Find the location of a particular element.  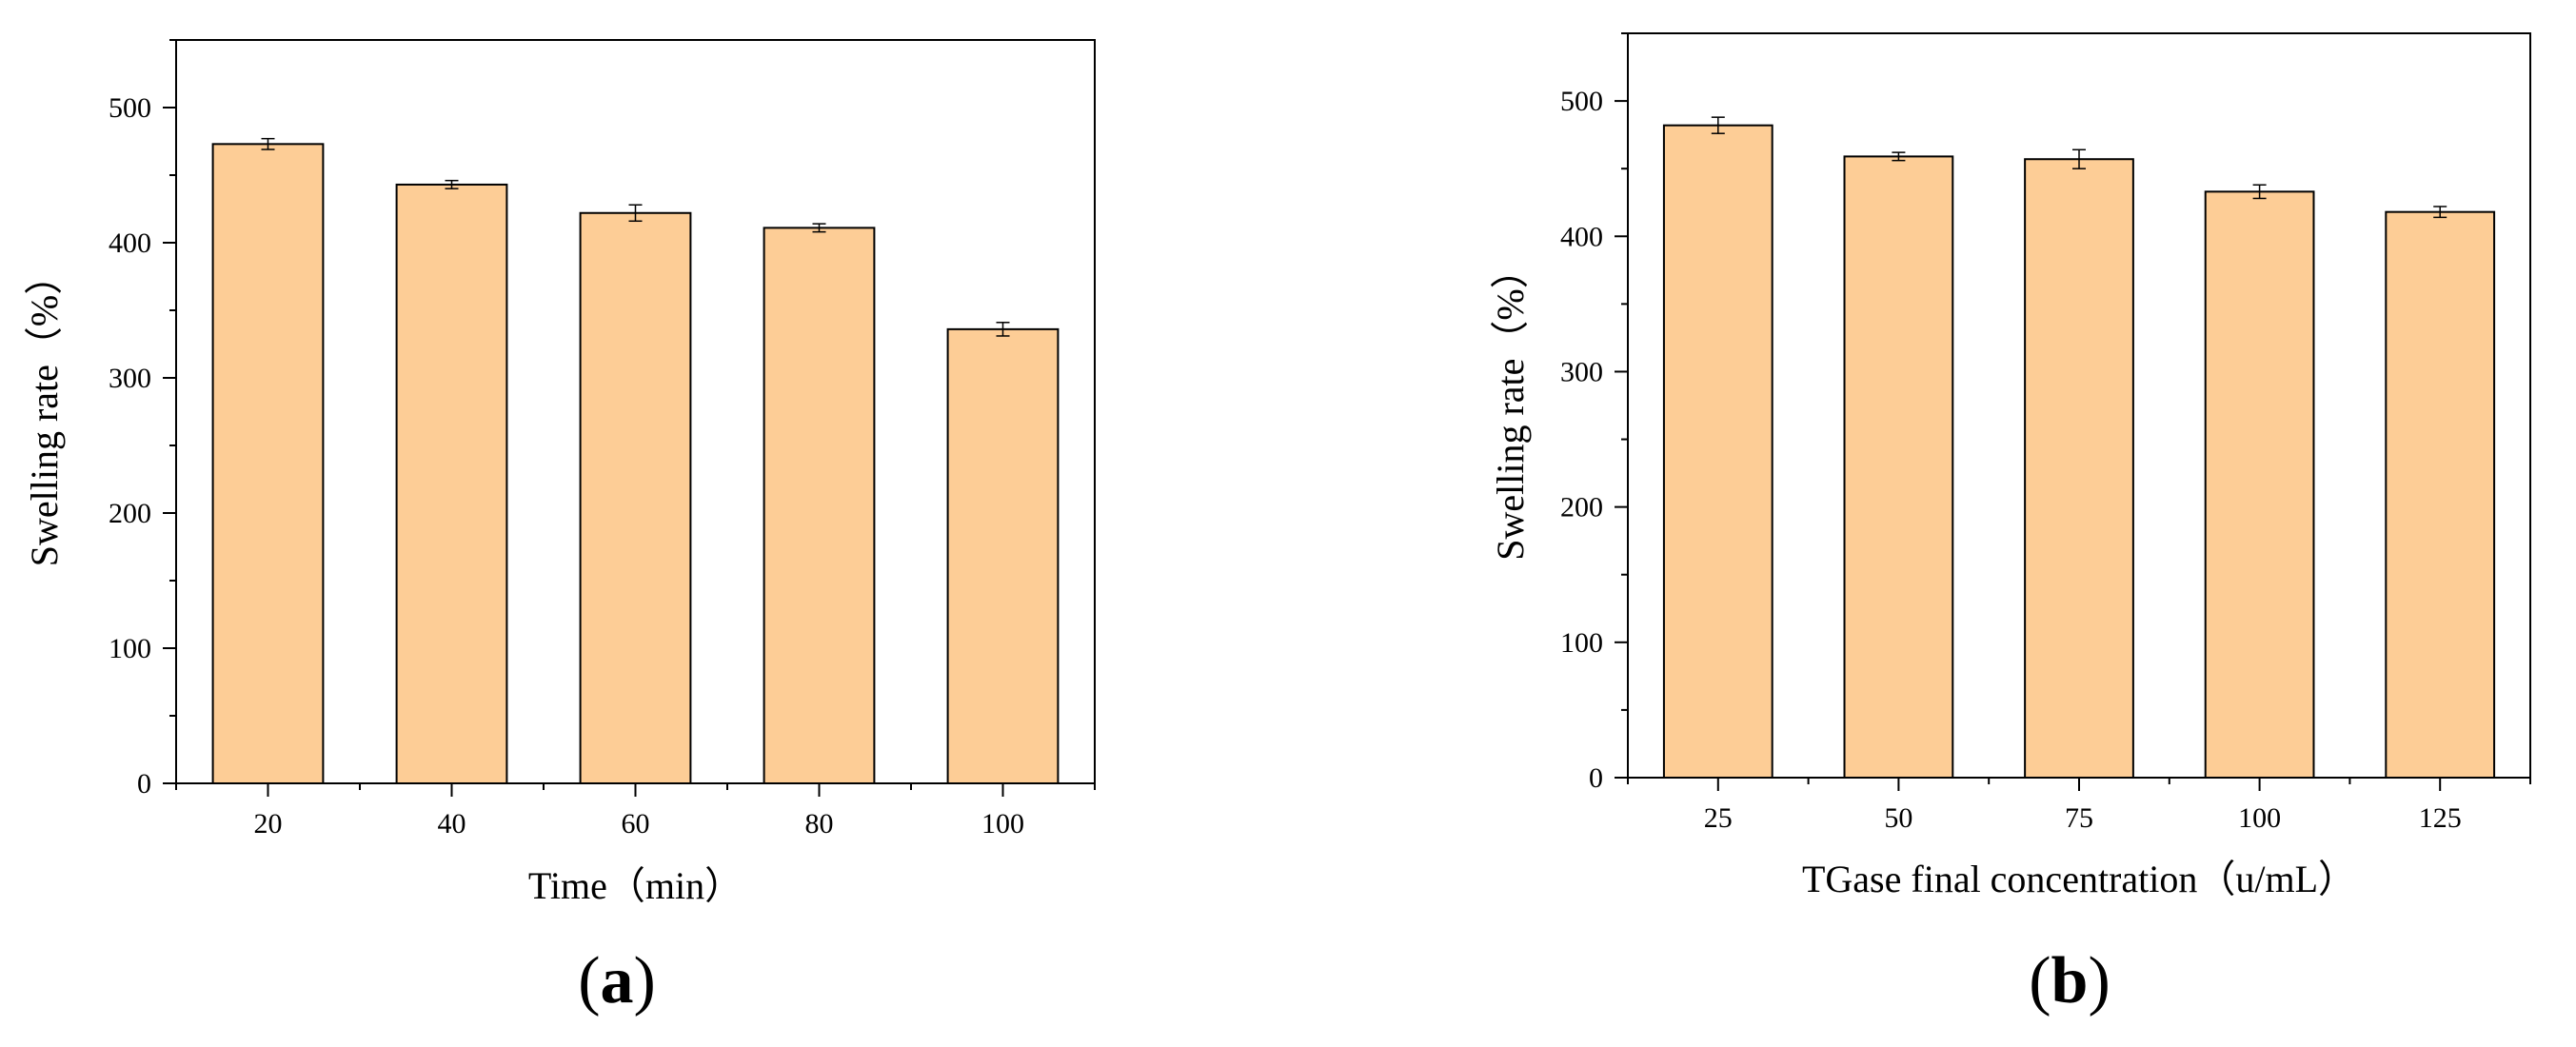

panel-label: (a) is located at coordinates (617, 980).